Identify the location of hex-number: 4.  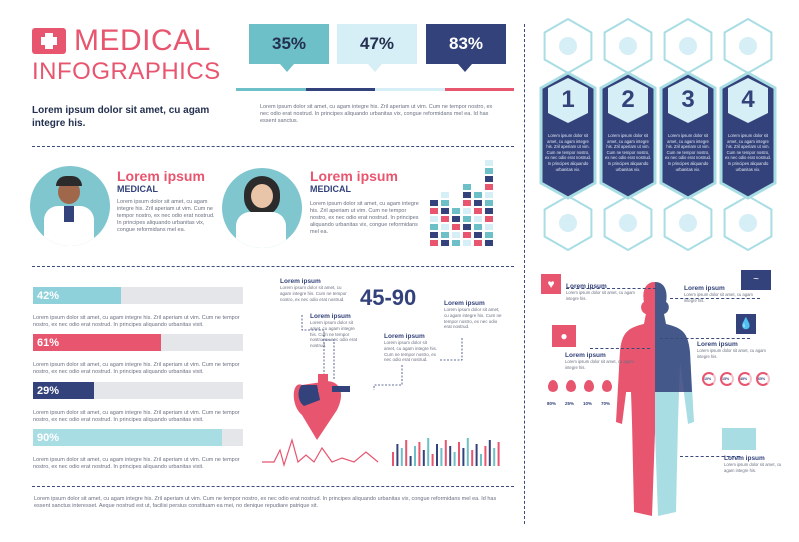
(748, 99).